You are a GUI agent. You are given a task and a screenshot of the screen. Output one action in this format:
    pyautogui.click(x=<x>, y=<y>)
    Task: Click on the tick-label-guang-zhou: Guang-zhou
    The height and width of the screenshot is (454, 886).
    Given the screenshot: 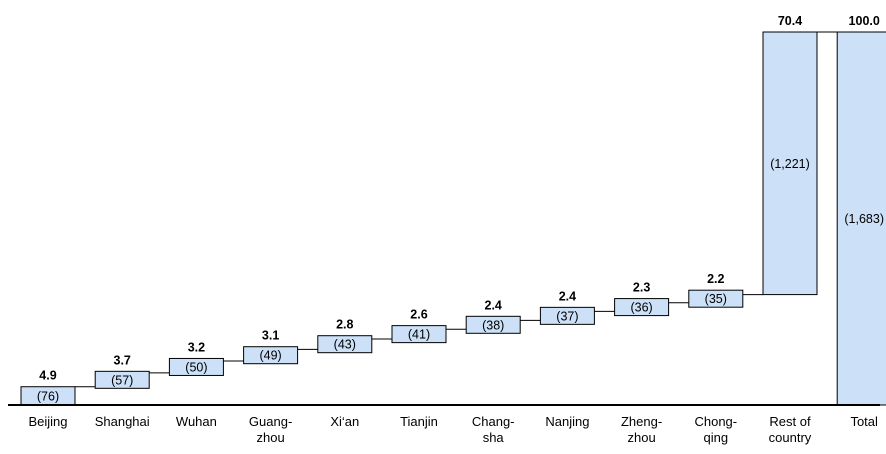 What is the action you would take?
    pyautogui.click(x=270, y=429)
    